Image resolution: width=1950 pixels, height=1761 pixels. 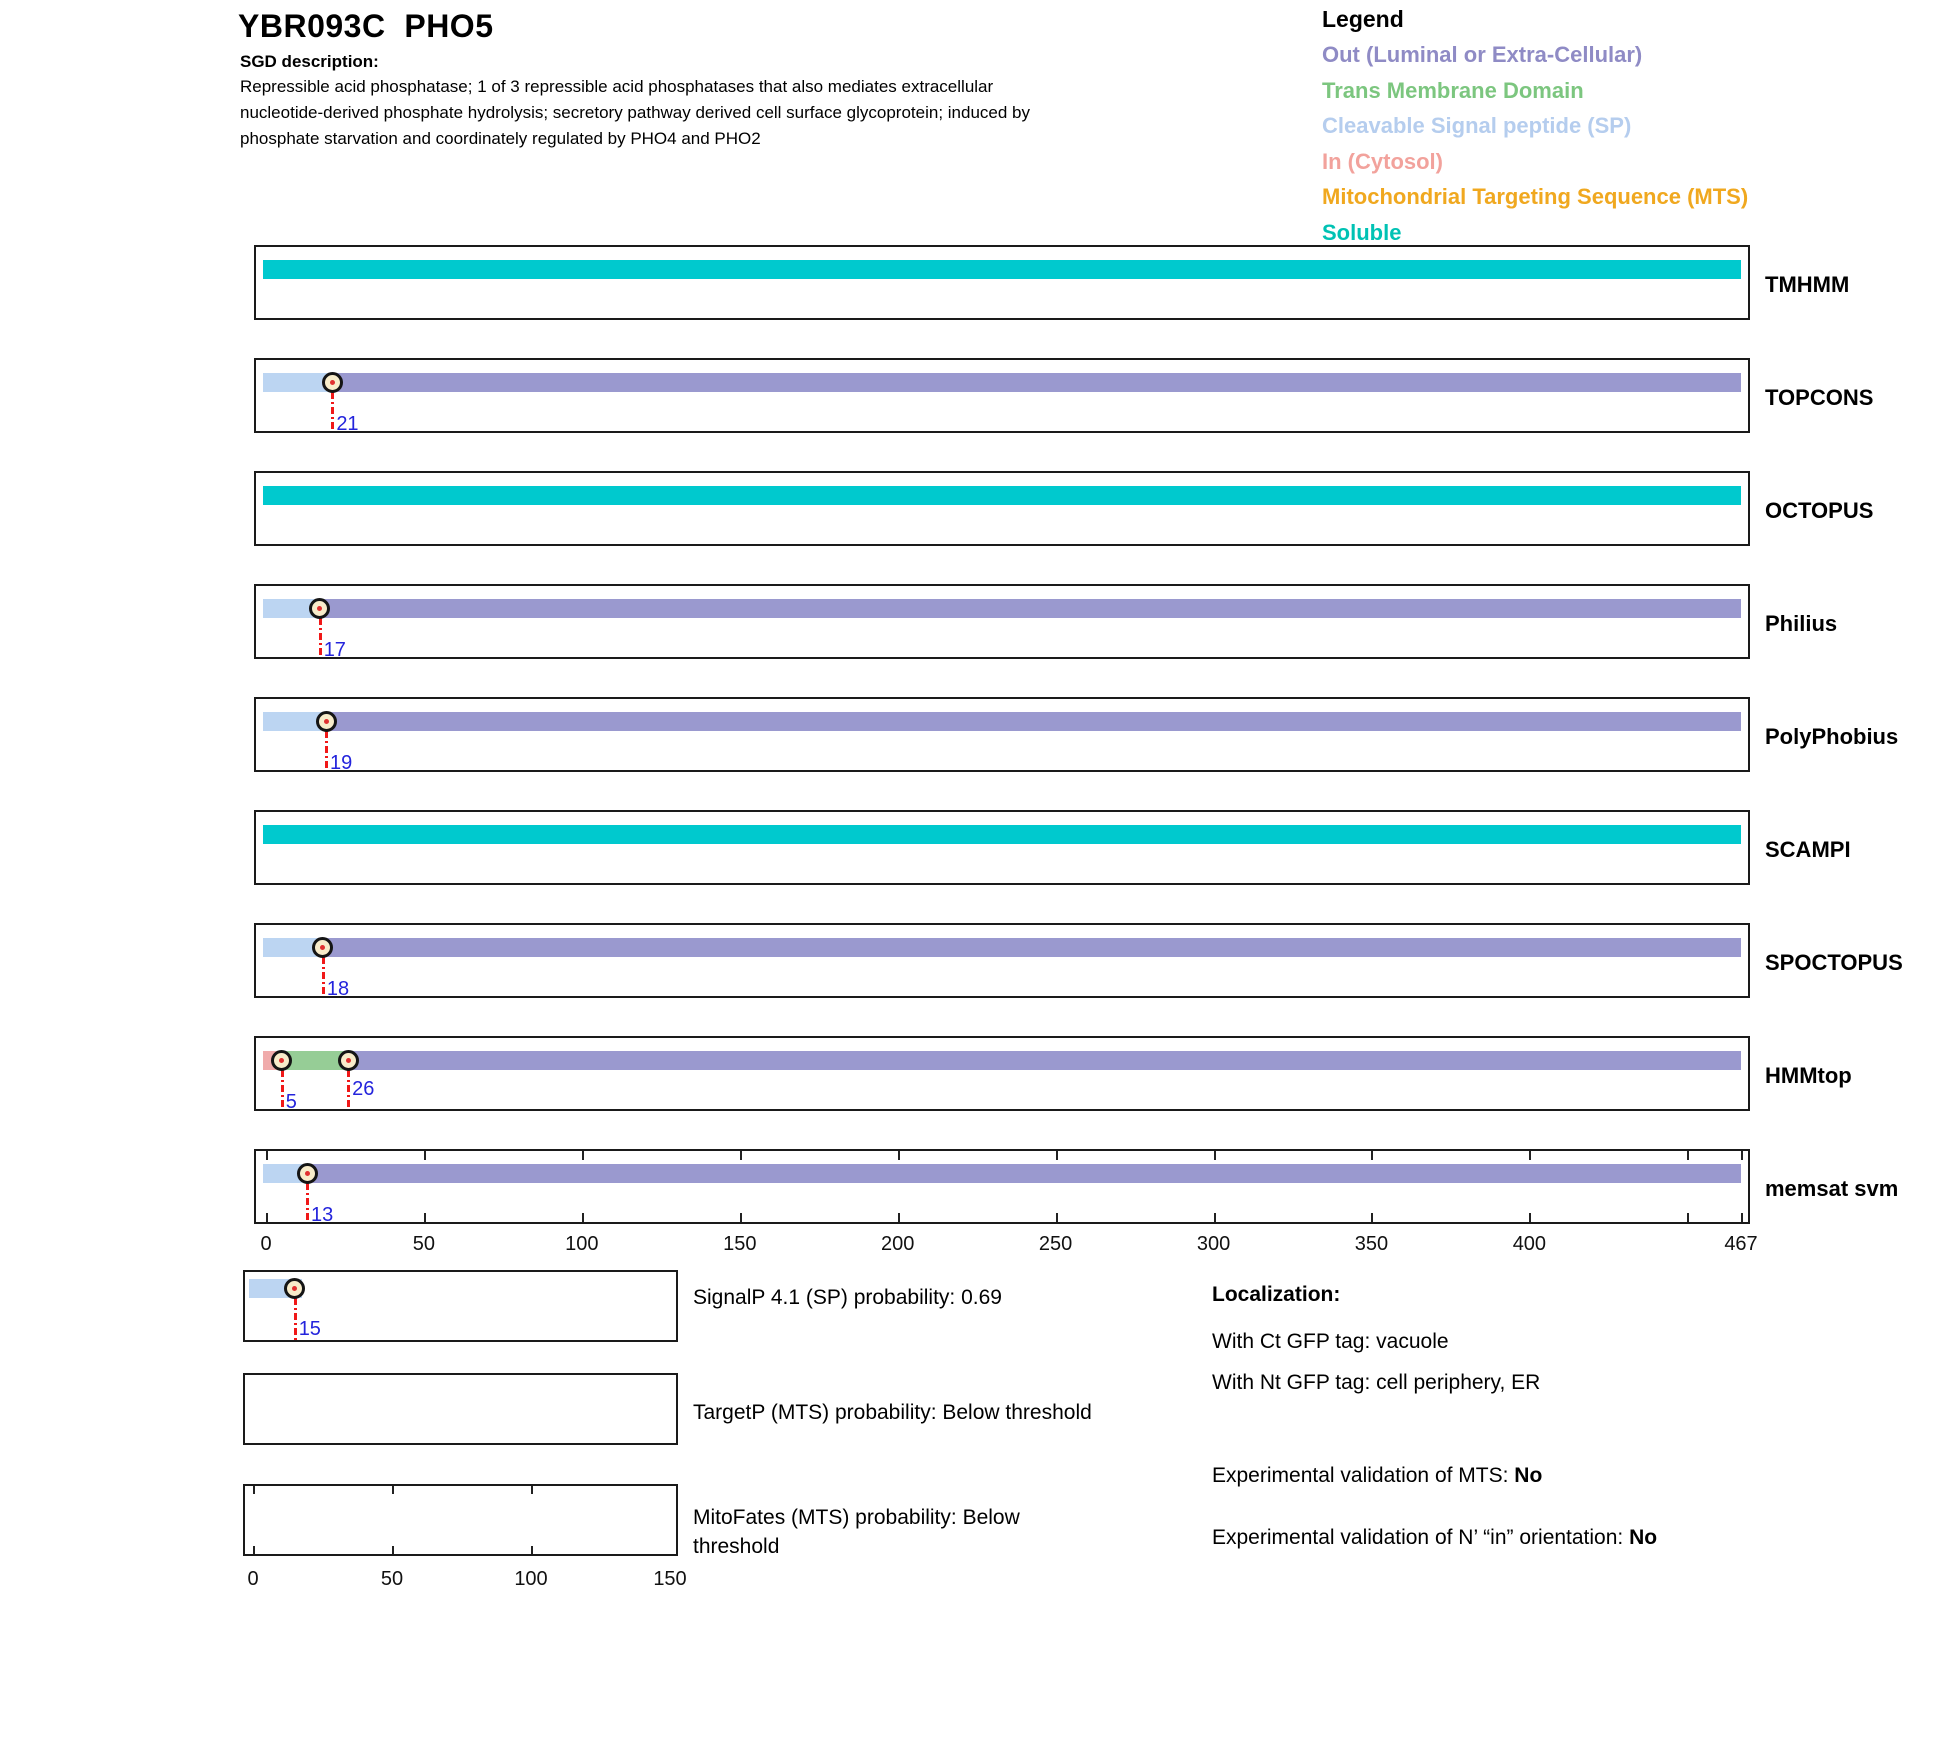 What do you see at coordinates (1834, 962) in the screenshot?
I see `track-label-spoctopus: SPOCTOPUS` at bounding box center [1834, 962].